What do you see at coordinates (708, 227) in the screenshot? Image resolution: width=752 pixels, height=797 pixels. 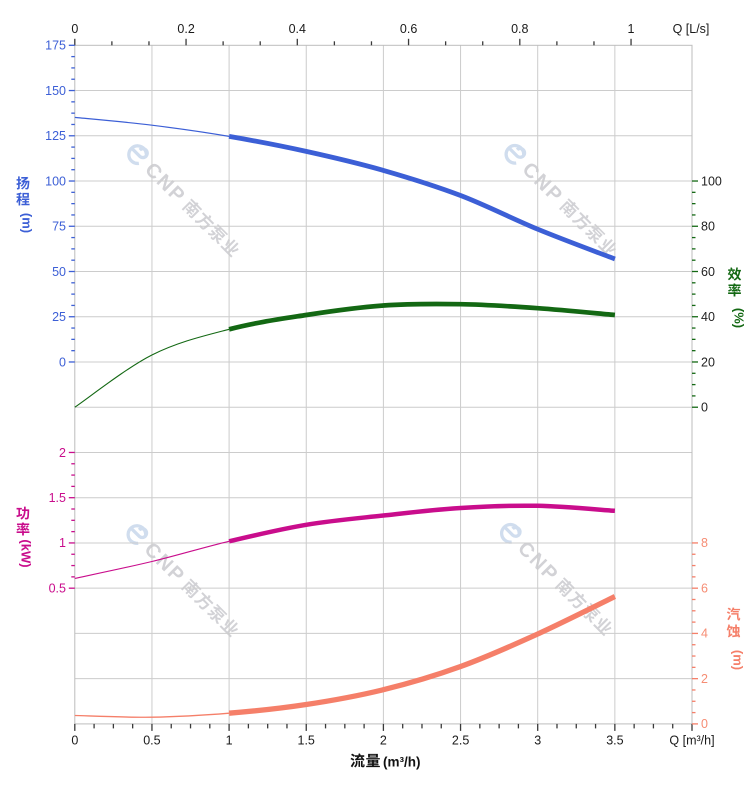 I see `svg-text: 80` at bounding box center [708, 227].